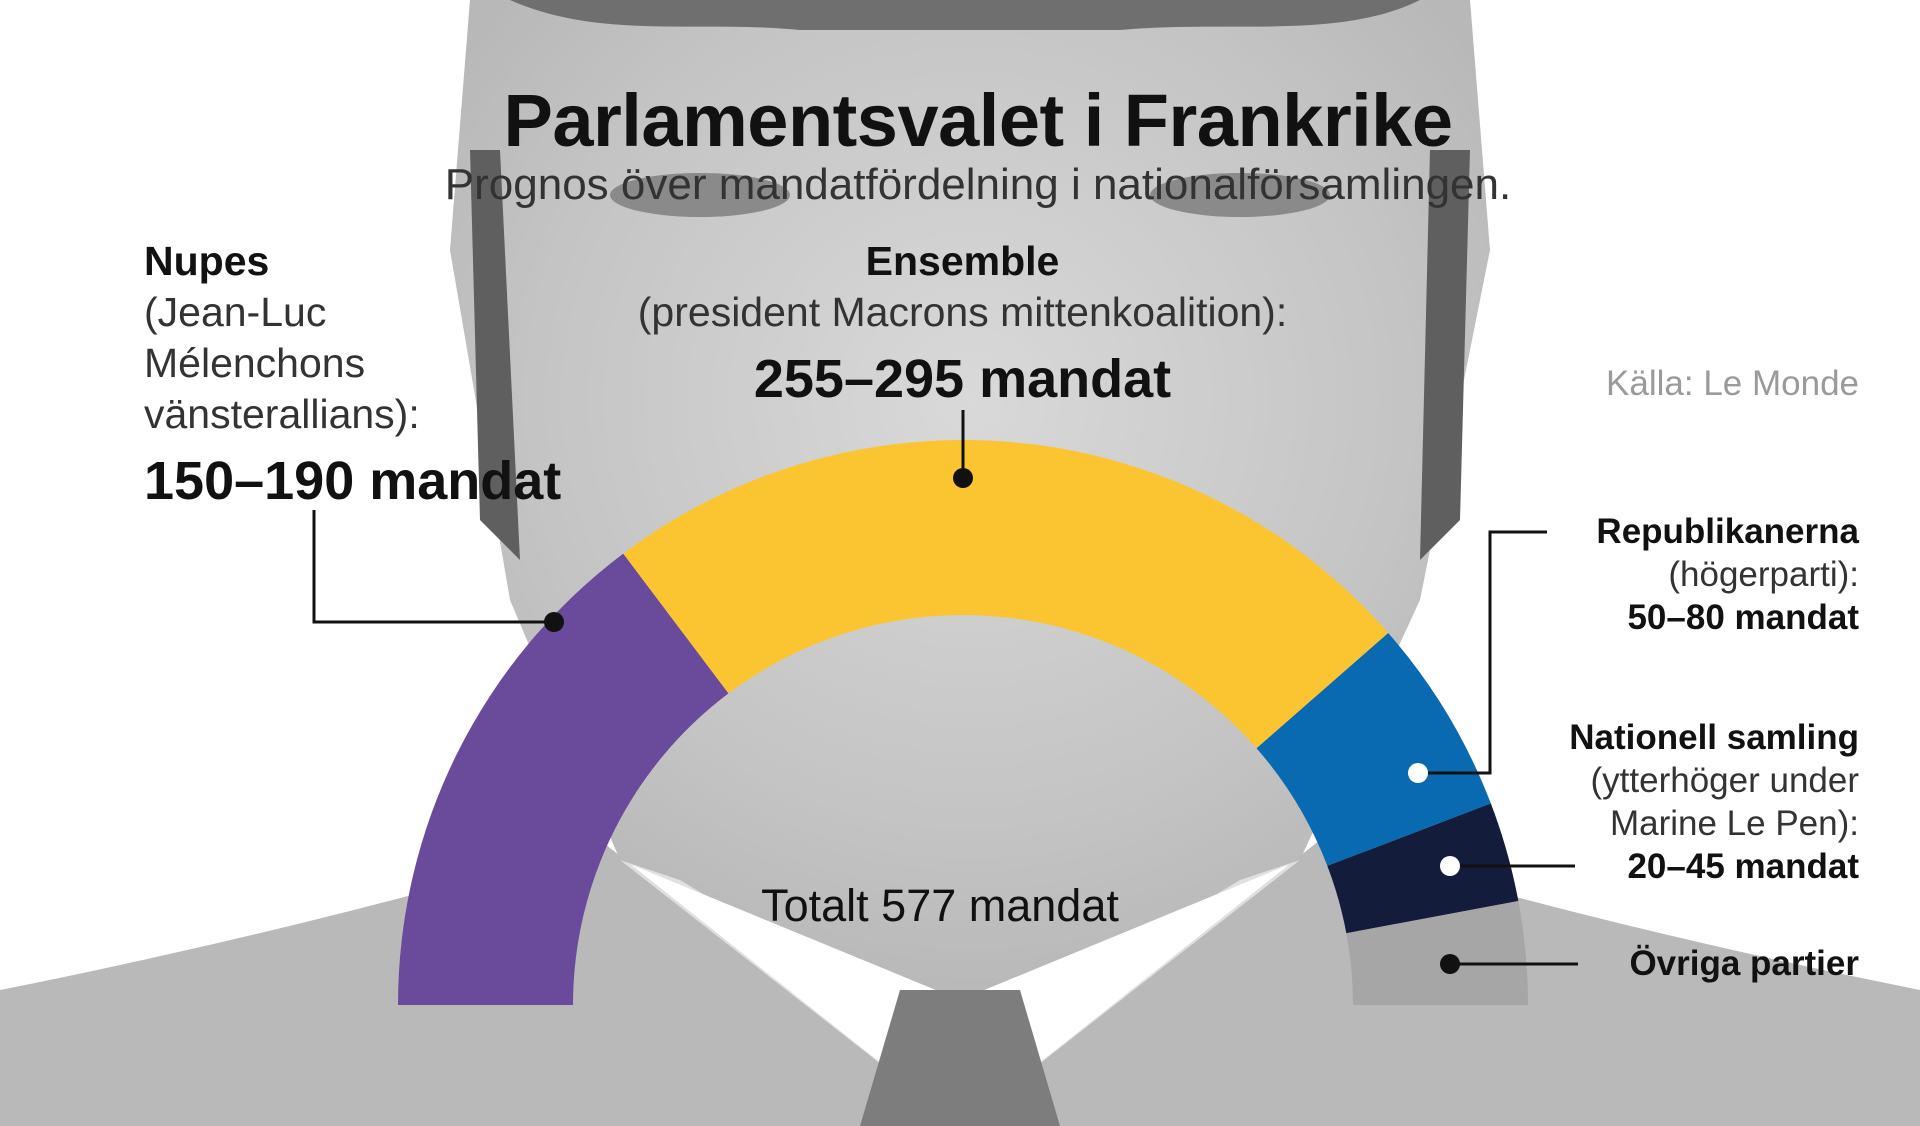 The width and height of the screenshot is (1920, 1126). Describe the element at coordinates (563, 779) in the screenshot. I see `arc-segment-nupes` at that location.